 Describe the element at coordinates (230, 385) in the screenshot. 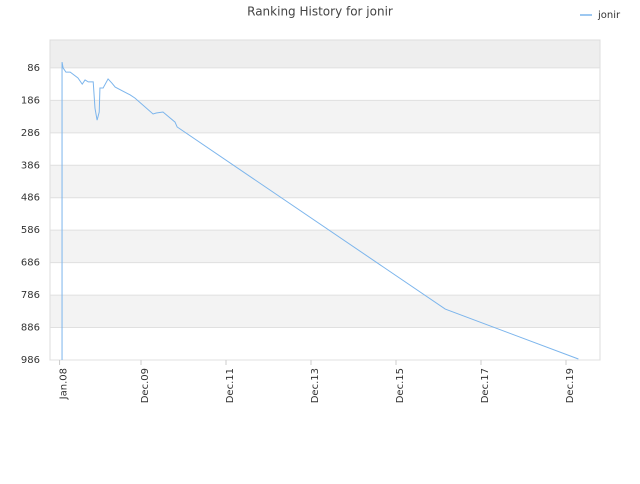

I see `x-tick-label: Dec.11` at that location.